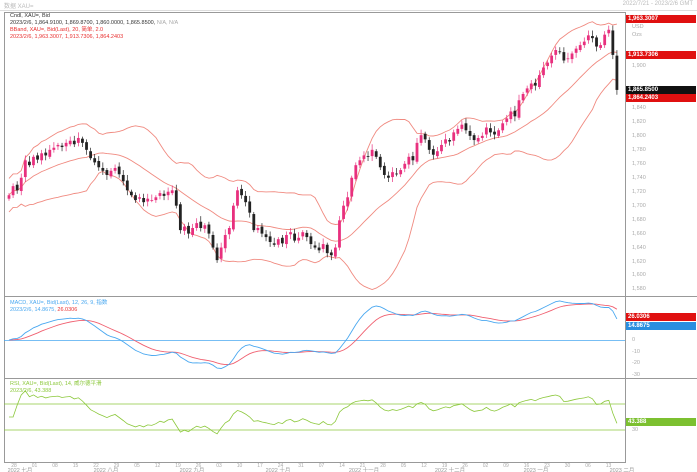 Image resolution: width=697 pixels, height=472 pixels. Describe the element at coordinates (639, 149) in the screenshot. I see `price-tick-label: 1,780` at that location.